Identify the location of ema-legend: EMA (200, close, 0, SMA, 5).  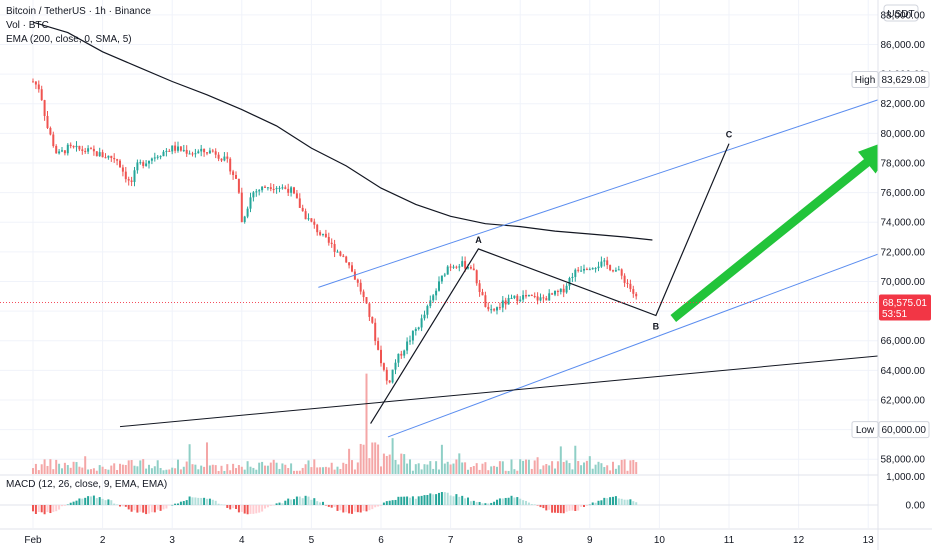
(69, 39).